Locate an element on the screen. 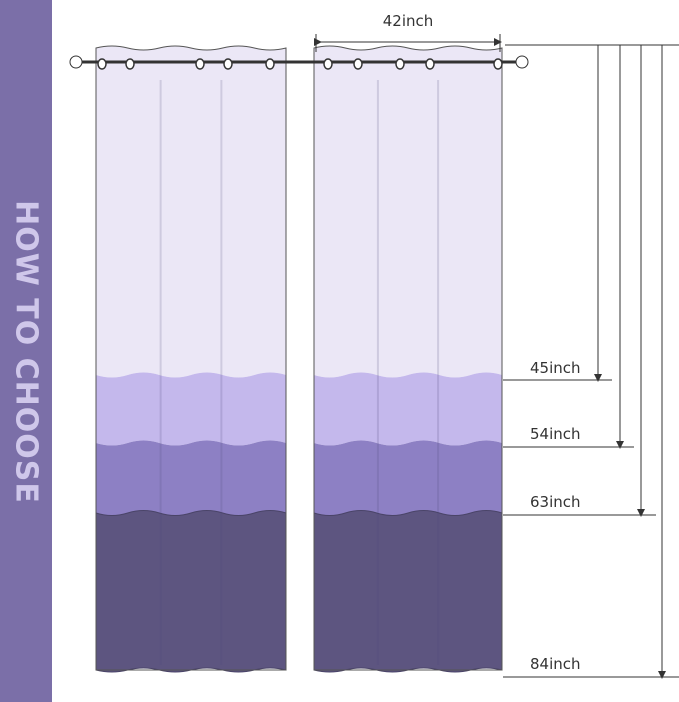 The width and height of the screenshot is (679, 702). length-label-84: 84inch is located at coordinates (555, 664).